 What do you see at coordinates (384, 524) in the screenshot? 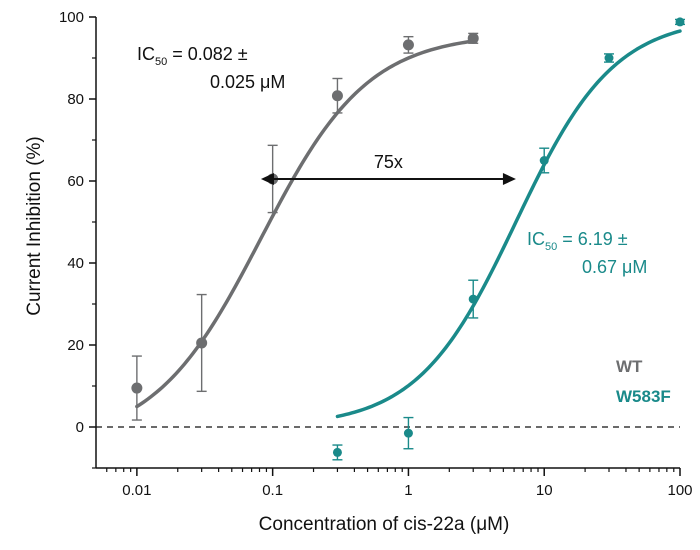
I see `x-axis-title: Concentration of cis-22a (μM)` at bounding box center [384, 524].